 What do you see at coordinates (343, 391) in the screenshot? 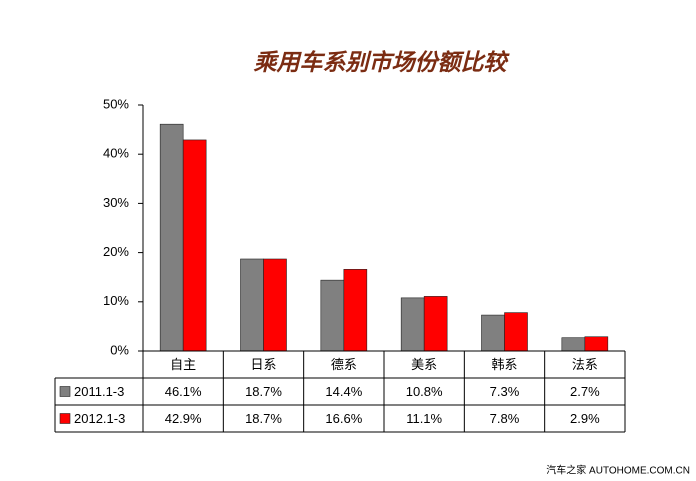
I see `table-value: 14.4%` at bounding box center [343, 391].